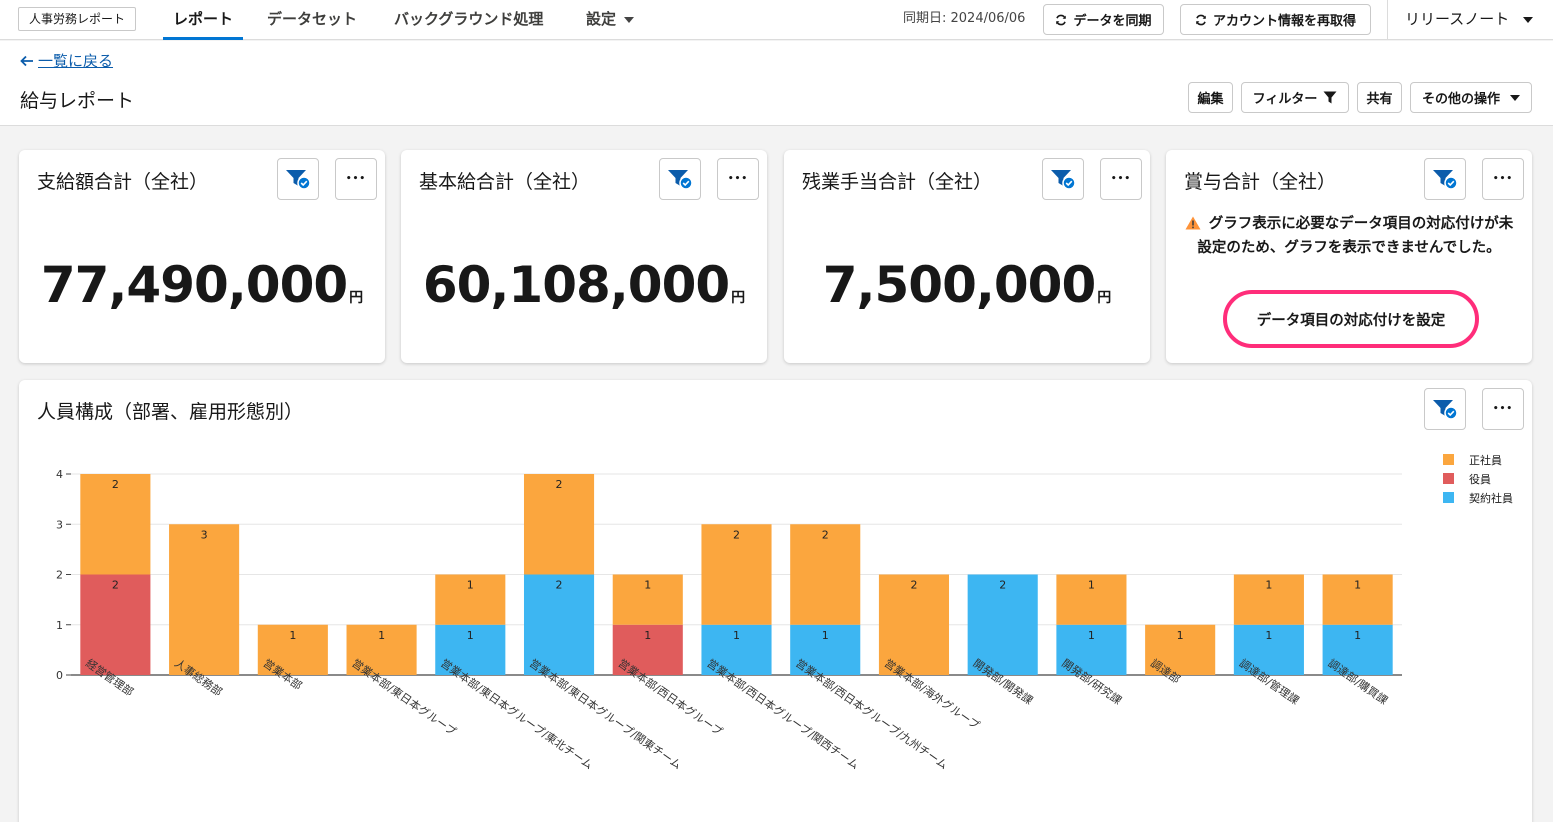 The width and height of the screenshot is (1553, 822). Describe the element at coordinates (584, 285) in the screenshot. I see `kpi-value-row: 60,108,000 円` at that location.